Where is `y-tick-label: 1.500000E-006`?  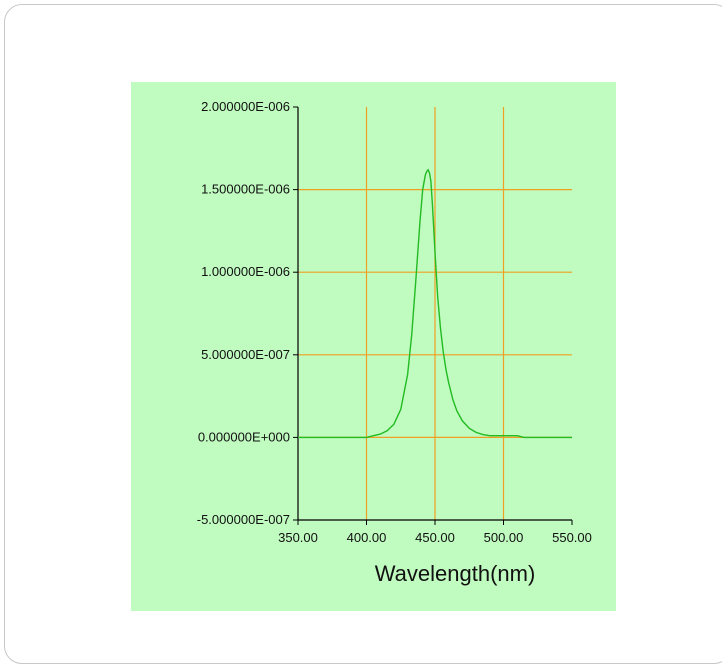 y-tick-label: 1.500000E-006 is located at coordinates (245, 189).